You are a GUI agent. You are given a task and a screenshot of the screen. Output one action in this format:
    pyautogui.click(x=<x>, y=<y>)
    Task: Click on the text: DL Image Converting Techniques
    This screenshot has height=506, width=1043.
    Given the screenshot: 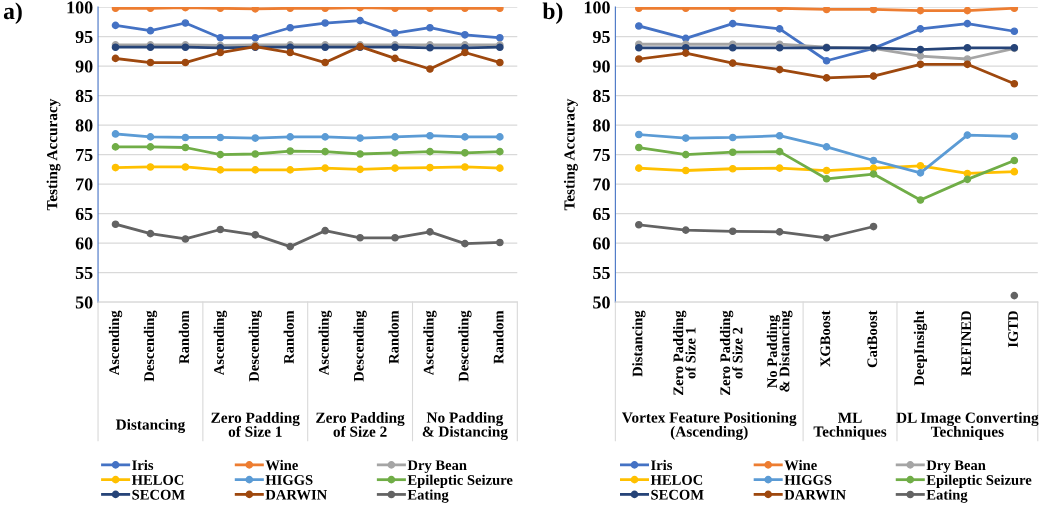 What is the action you would take?
    pyautogui.click(x=967, y=426)
    